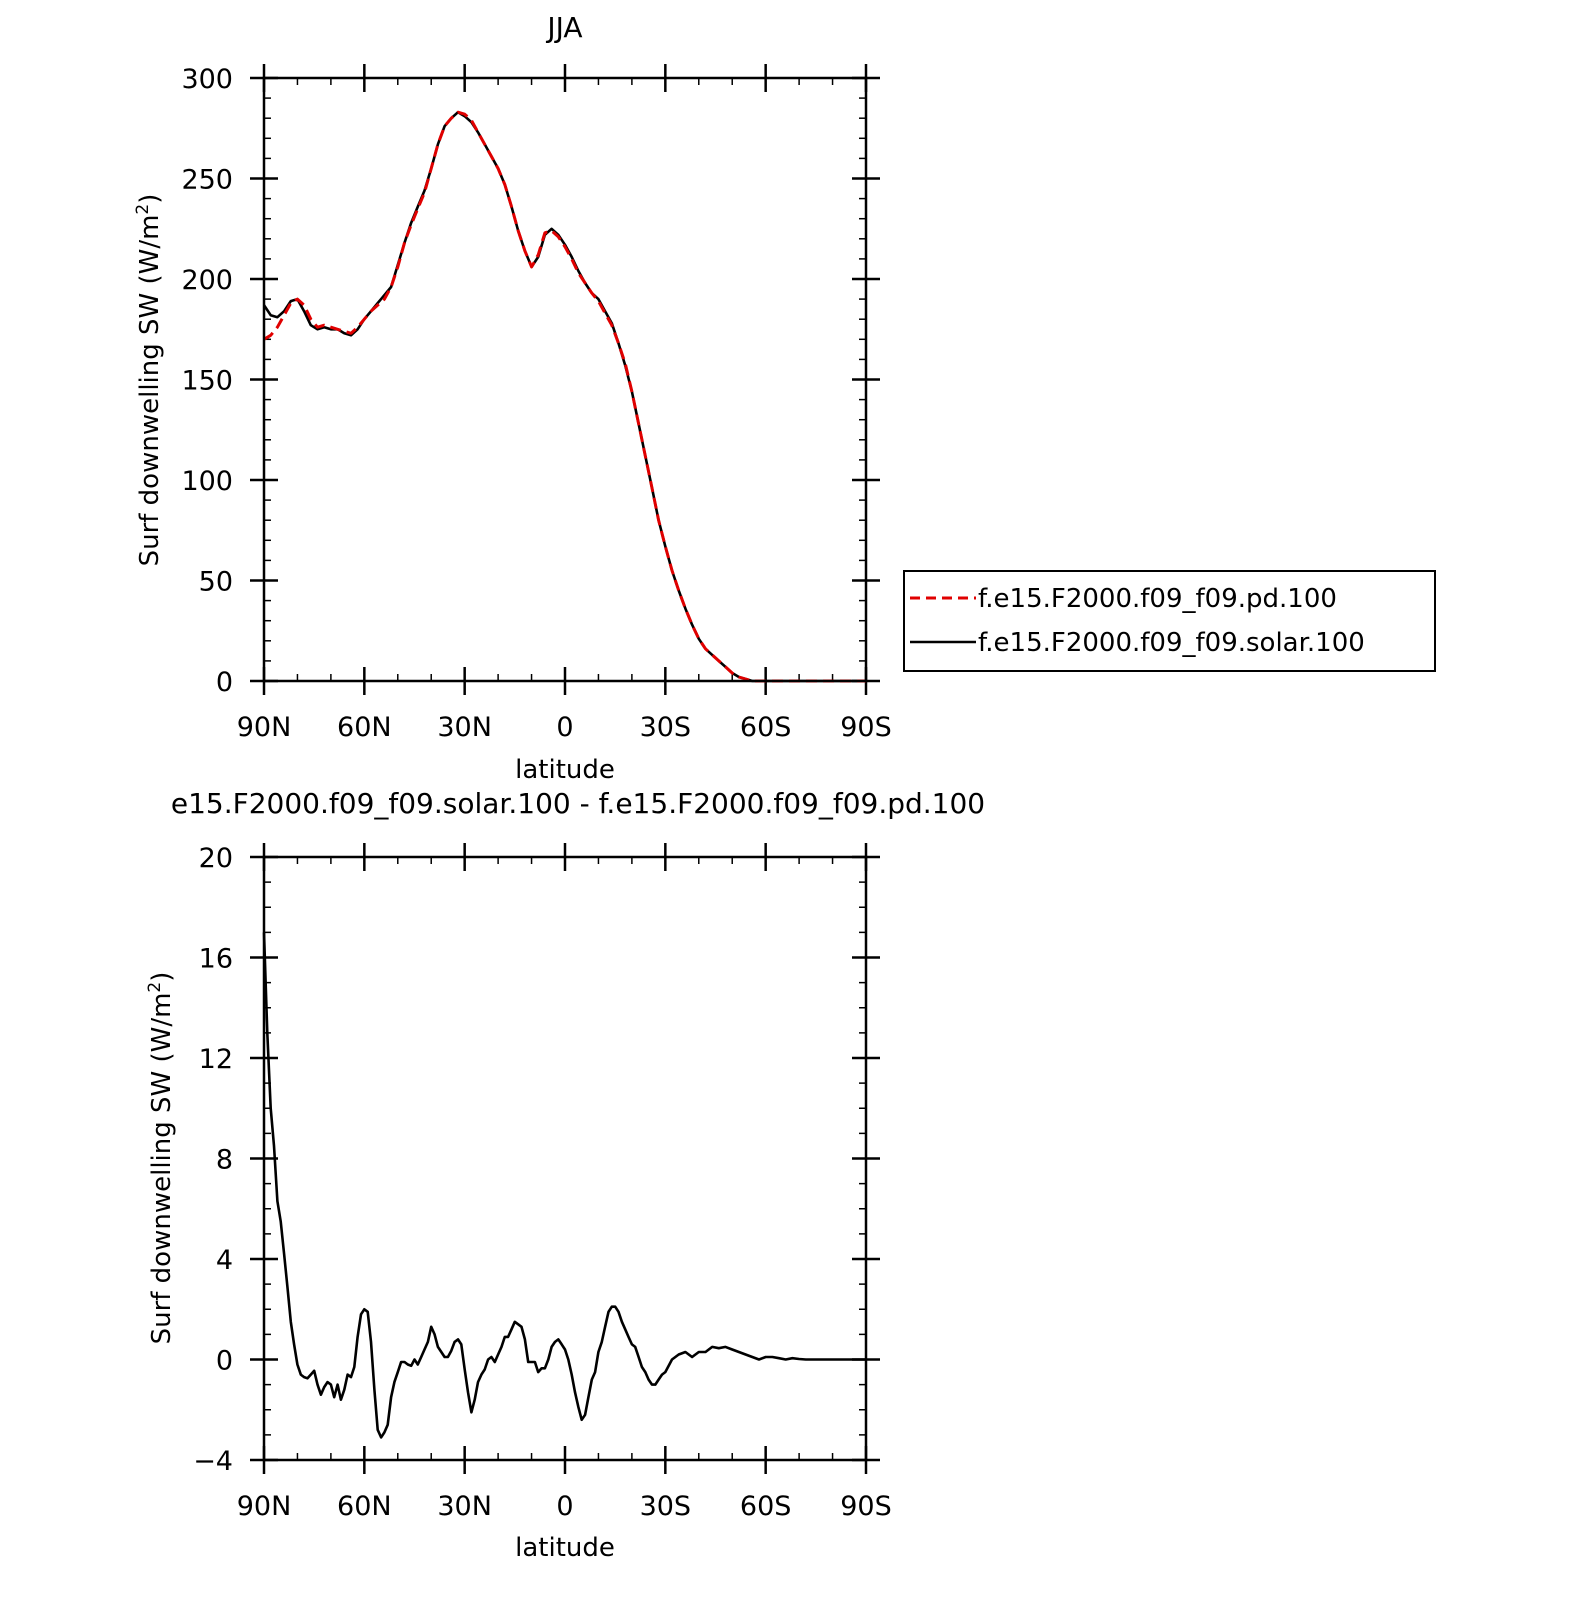 This screenshot has width=1591, height=1619. I want to click on top-chart-series, so click(564, 396).